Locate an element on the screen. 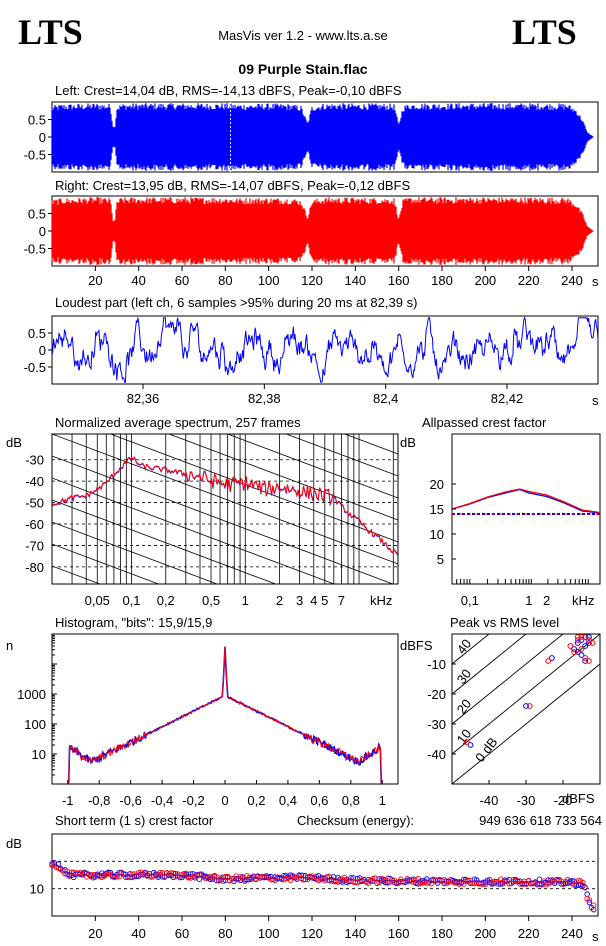 This screenshot has height=946, width=606. spectrum-xtick-label: 4 is located at coordinates (313, 600).